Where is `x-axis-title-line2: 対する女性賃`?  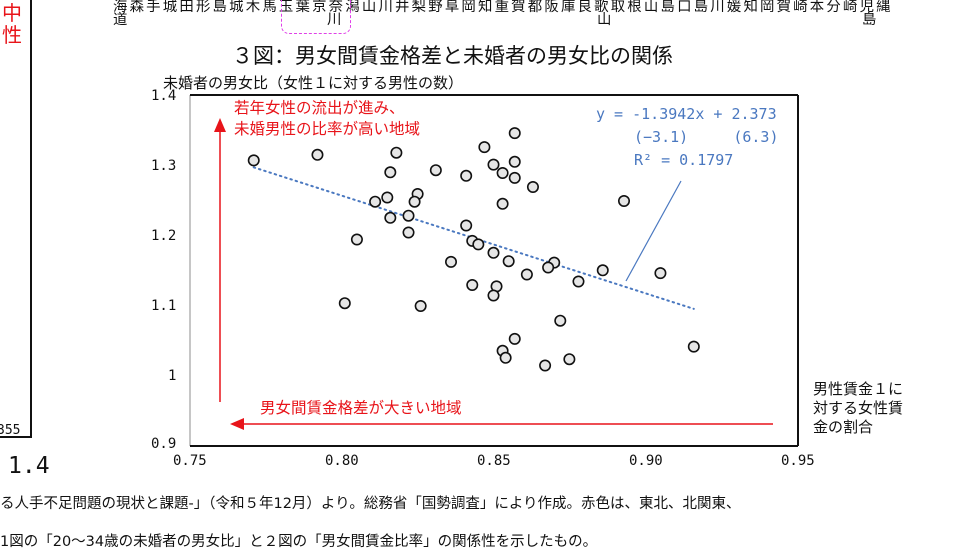 x-axis-title-line2: 対する女性賃 is located at coordinates (858, 408).